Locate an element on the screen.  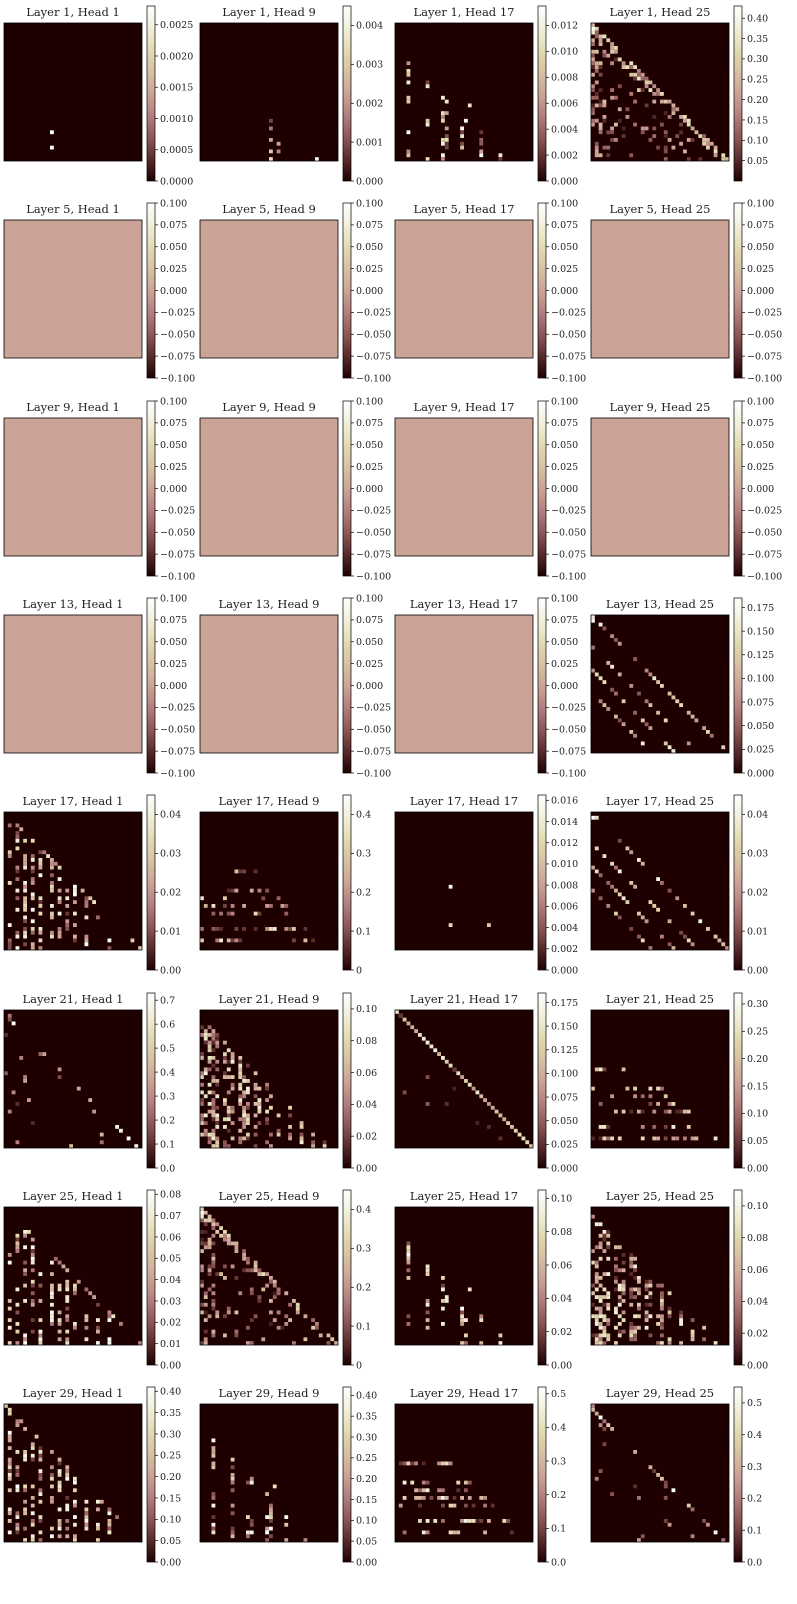
panel-title: Layer 25, Head 1 is located at coordinates (73, 1196).